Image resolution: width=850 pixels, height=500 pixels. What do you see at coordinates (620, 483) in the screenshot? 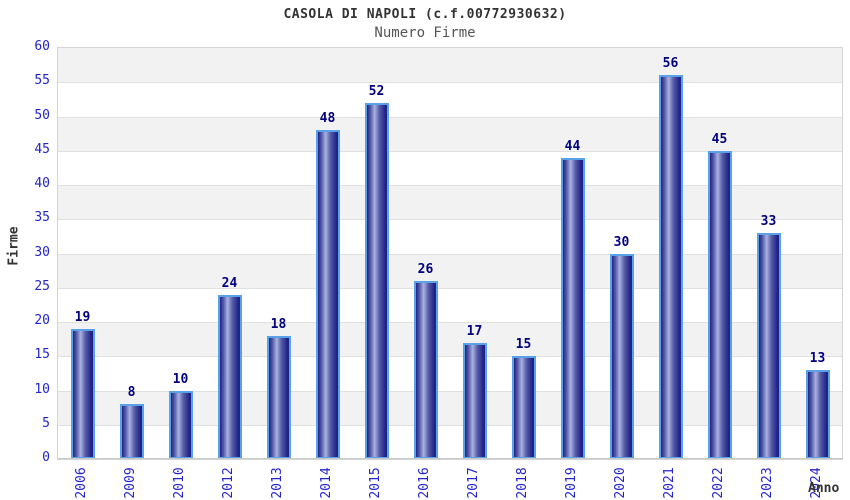
I see `x-tick-label-2020: 2020` at bounding box center [620, 483].